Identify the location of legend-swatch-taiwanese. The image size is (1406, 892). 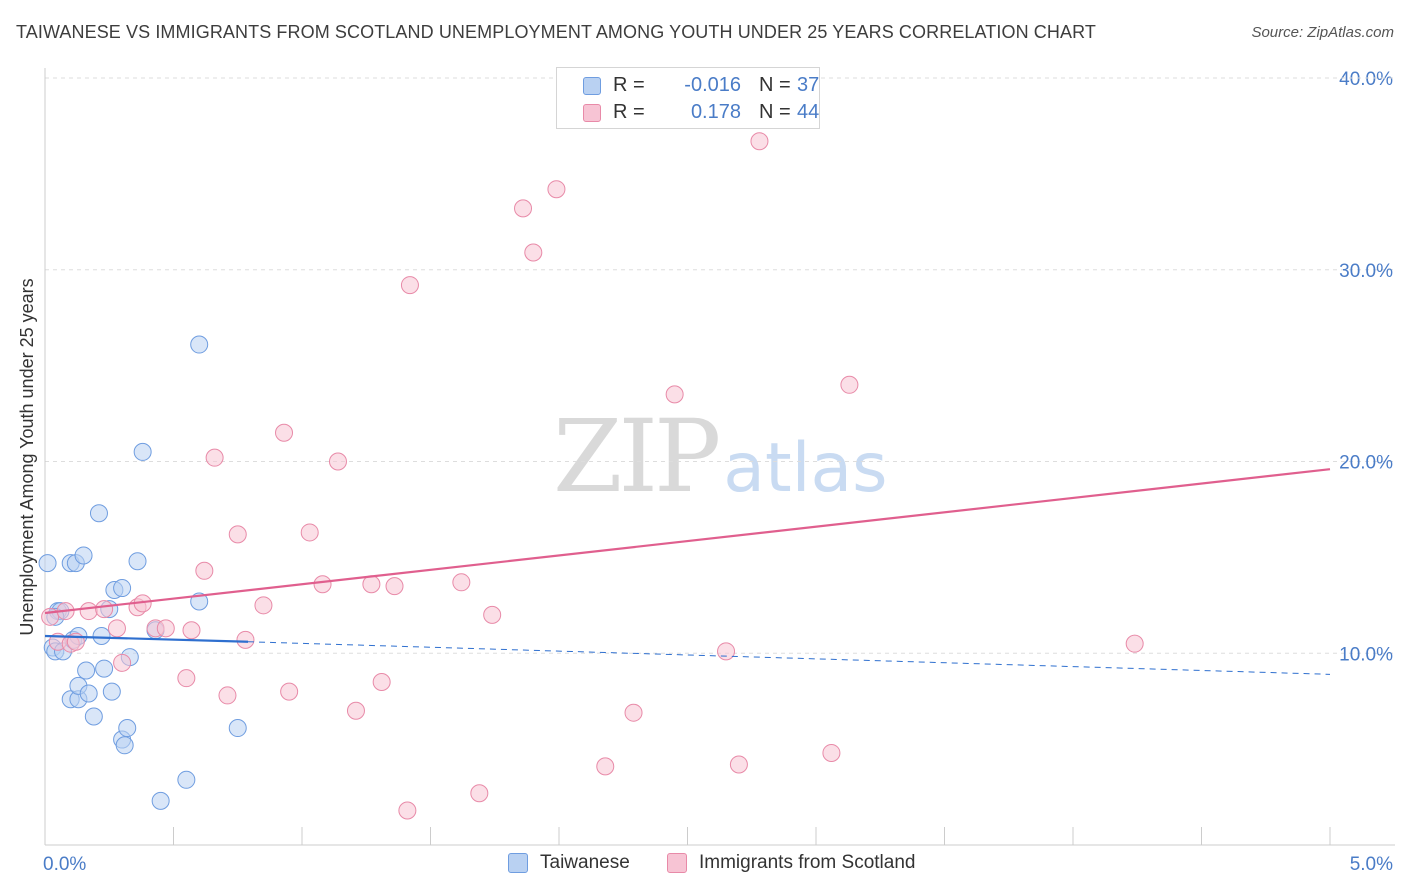
(592, 86).